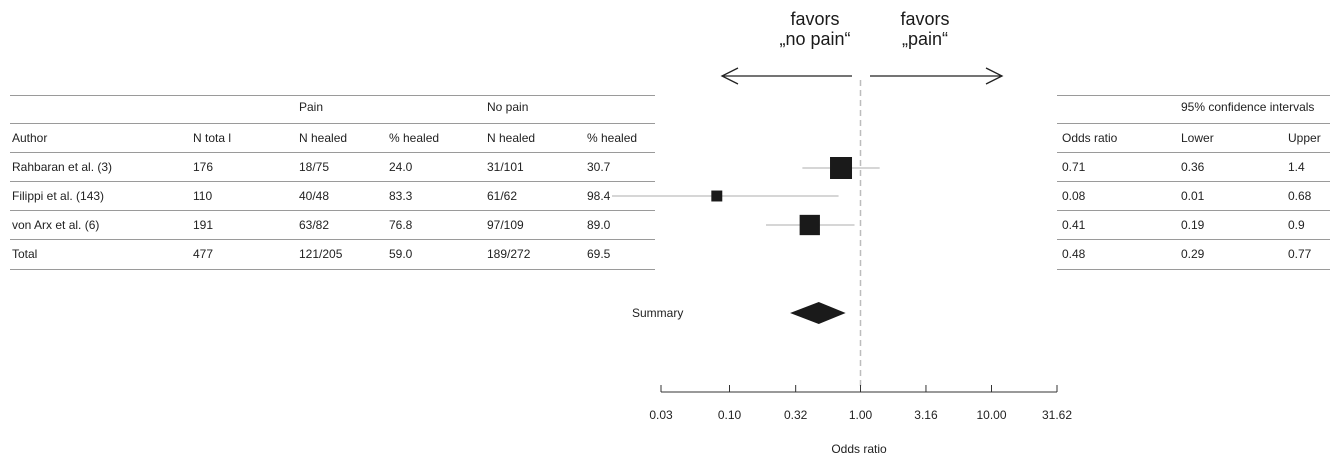 The width and height of the screenshot is (1330, 453). What do you see at coordinates (505, 225) in the screenshot?
I see `nopain-n-healed-cell: 97/109` at bounding box center [505, 225].